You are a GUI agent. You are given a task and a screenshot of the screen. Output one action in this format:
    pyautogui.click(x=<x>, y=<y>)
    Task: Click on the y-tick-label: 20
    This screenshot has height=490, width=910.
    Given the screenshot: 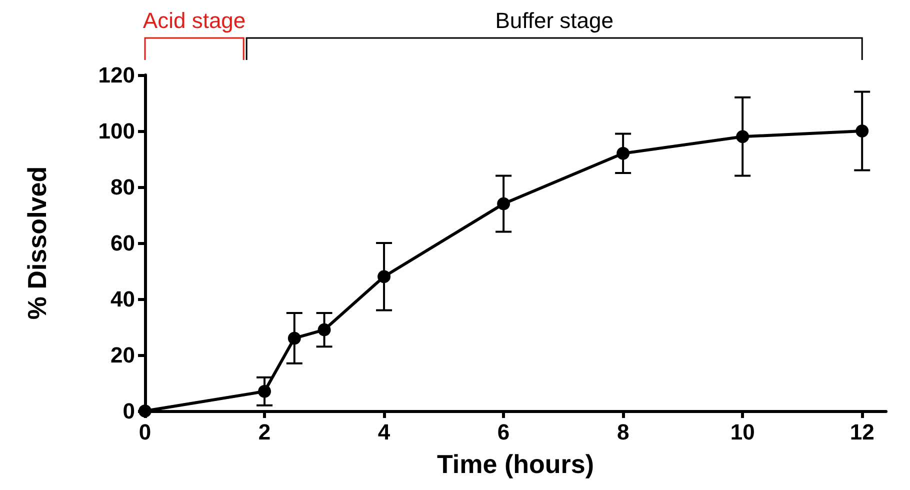 What is the action you would take?
    pyautogui.click(x=122, y=355)
    